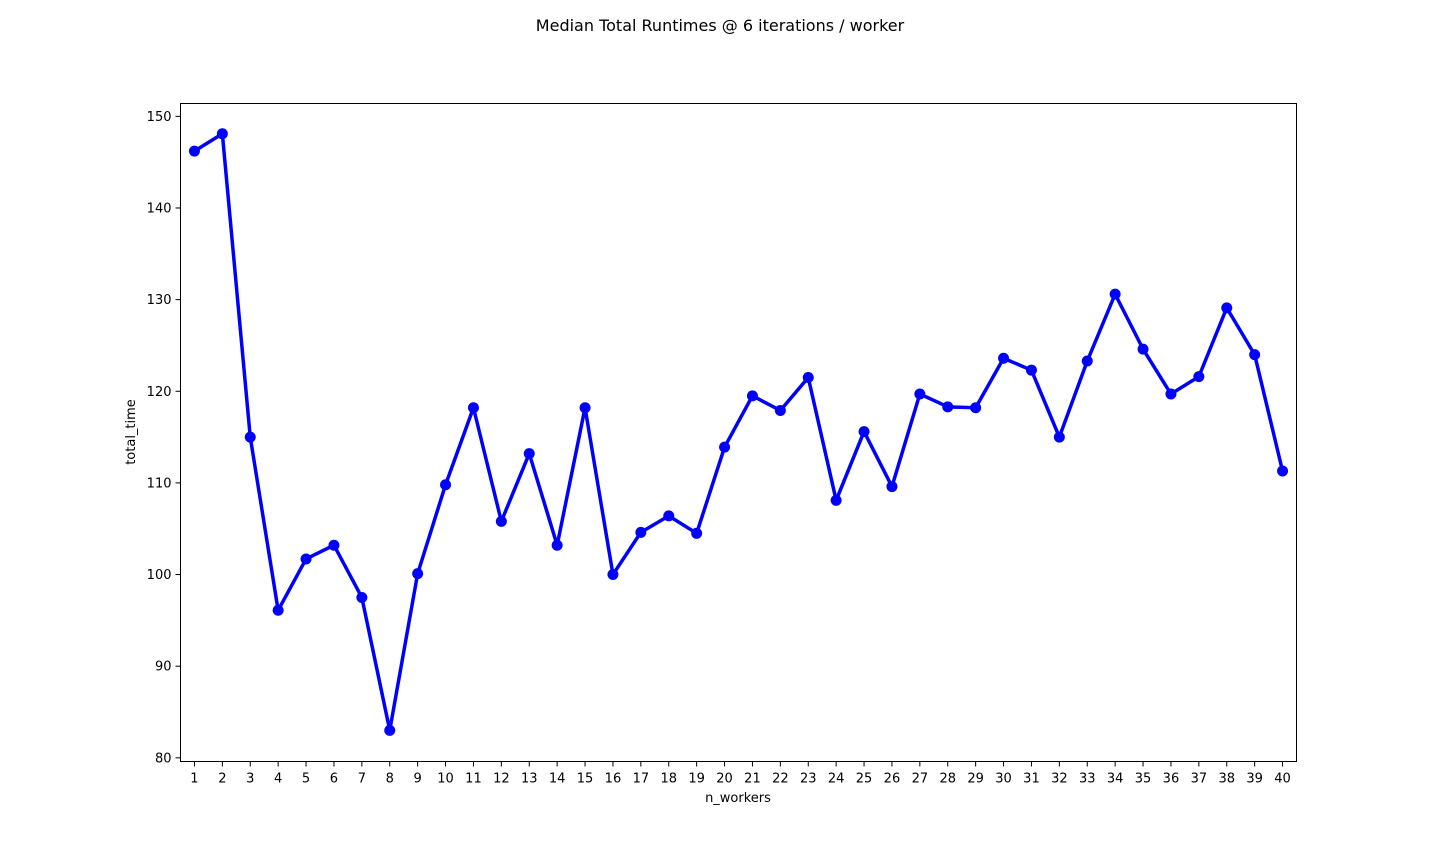 The height and width of the screenshot is (856, 1440). What do you see at coordinates (163, 667) in the screenshot?
I see `y-tick-label: 90` at bounding box center [163, 667].